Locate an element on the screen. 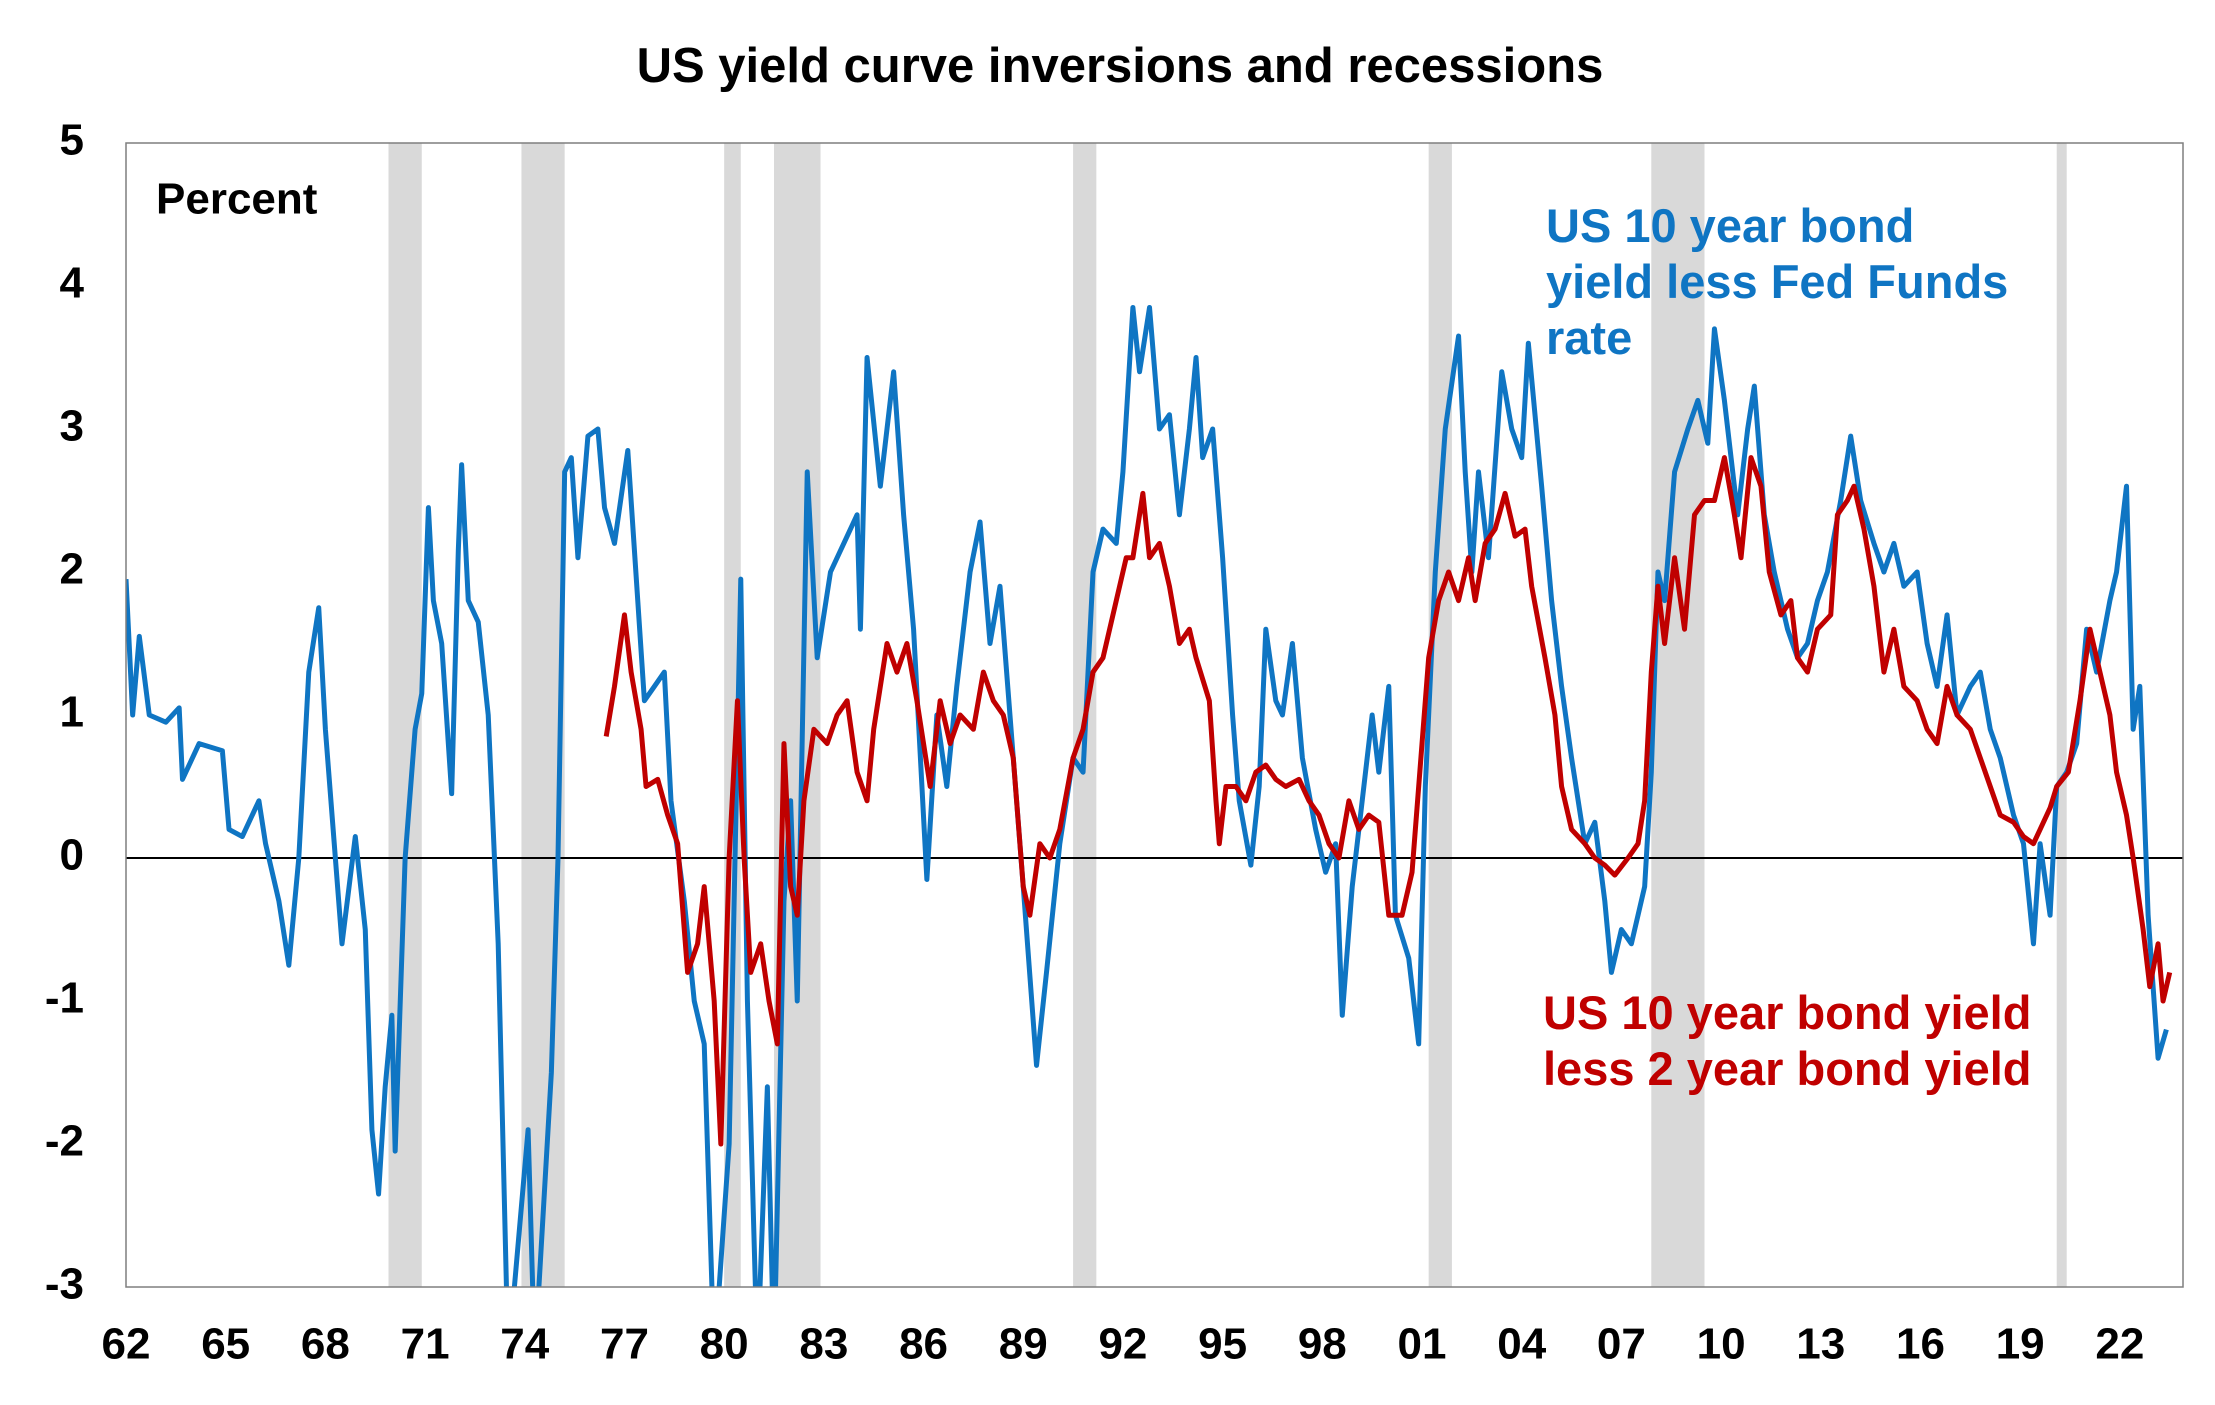 This screenshot has height=1405, width=2215. x-tick-label: 04 is located at coordinates (1521, 1344).